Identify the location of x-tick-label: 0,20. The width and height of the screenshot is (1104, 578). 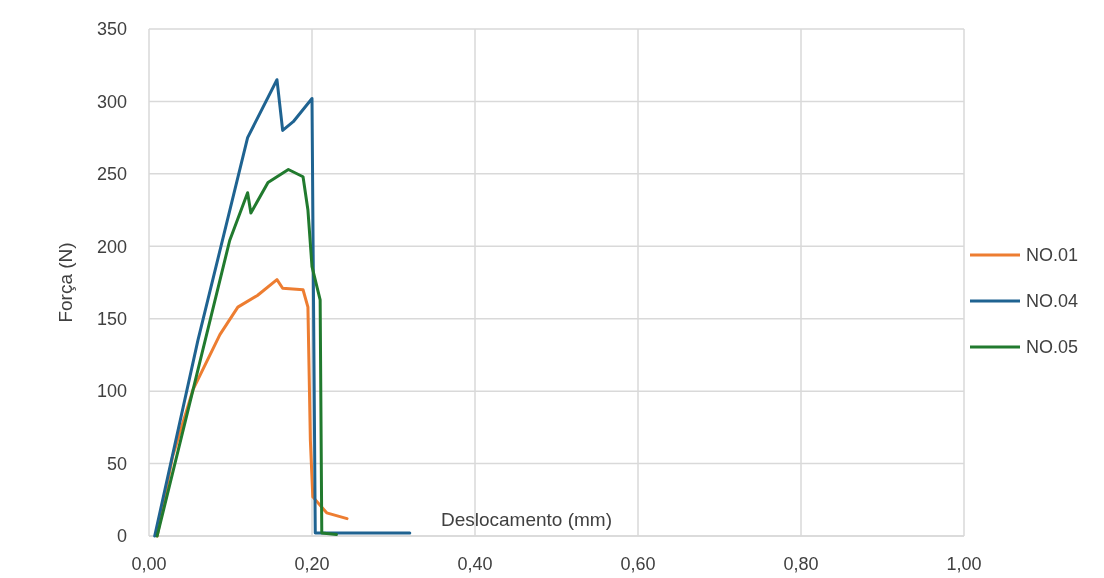
(312, 564).